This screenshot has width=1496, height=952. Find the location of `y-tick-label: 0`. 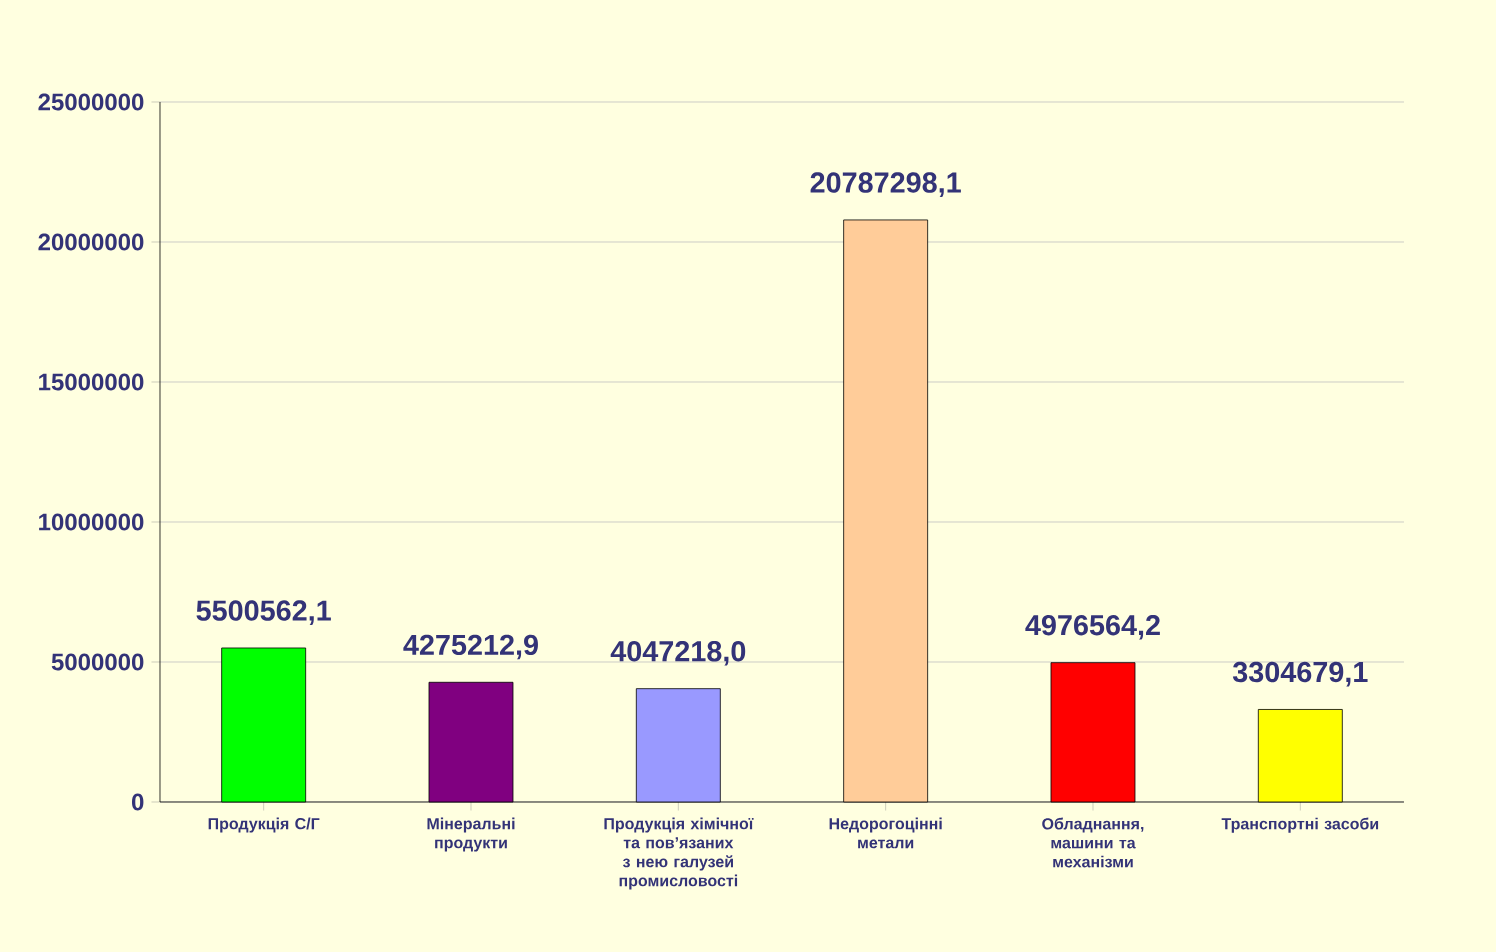

y-tick-label: 0 is located at coordinates (137, 802).